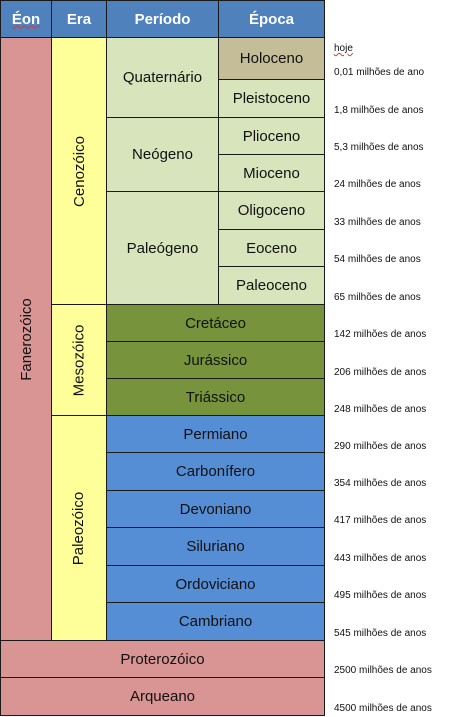 Image resolution: width=450 pixels, height=717 pixels. I want to click on epoch-pleistoceno: Pleistoceno, so click(271, 98).